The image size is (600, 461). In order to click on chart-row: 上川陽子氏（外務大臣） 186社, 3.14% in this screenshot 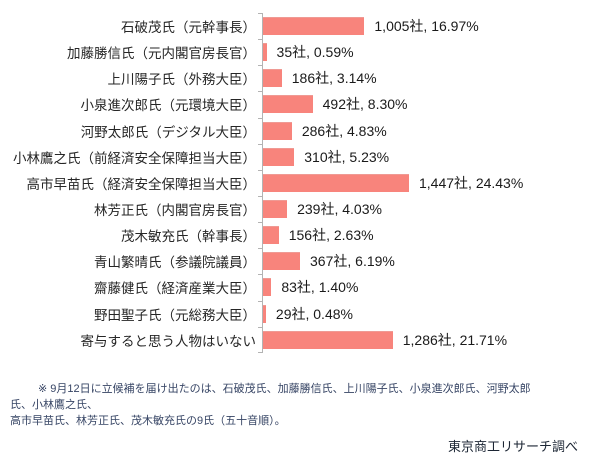, I will do `click(300, 78)`.